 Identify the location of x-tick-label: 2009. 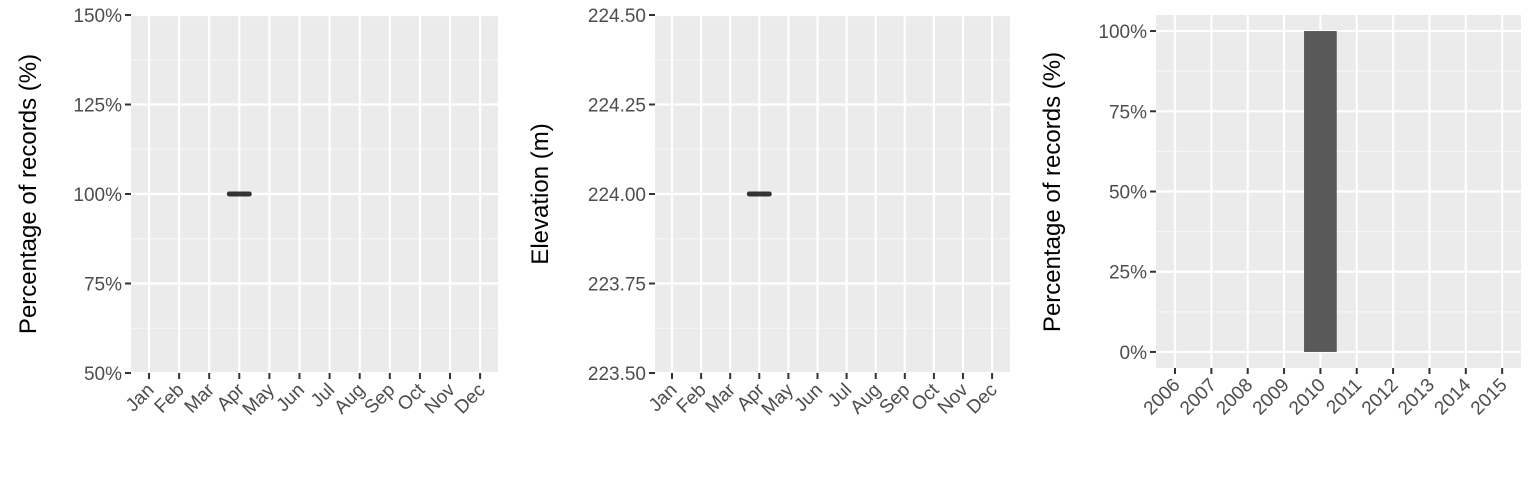
(1271, 397).